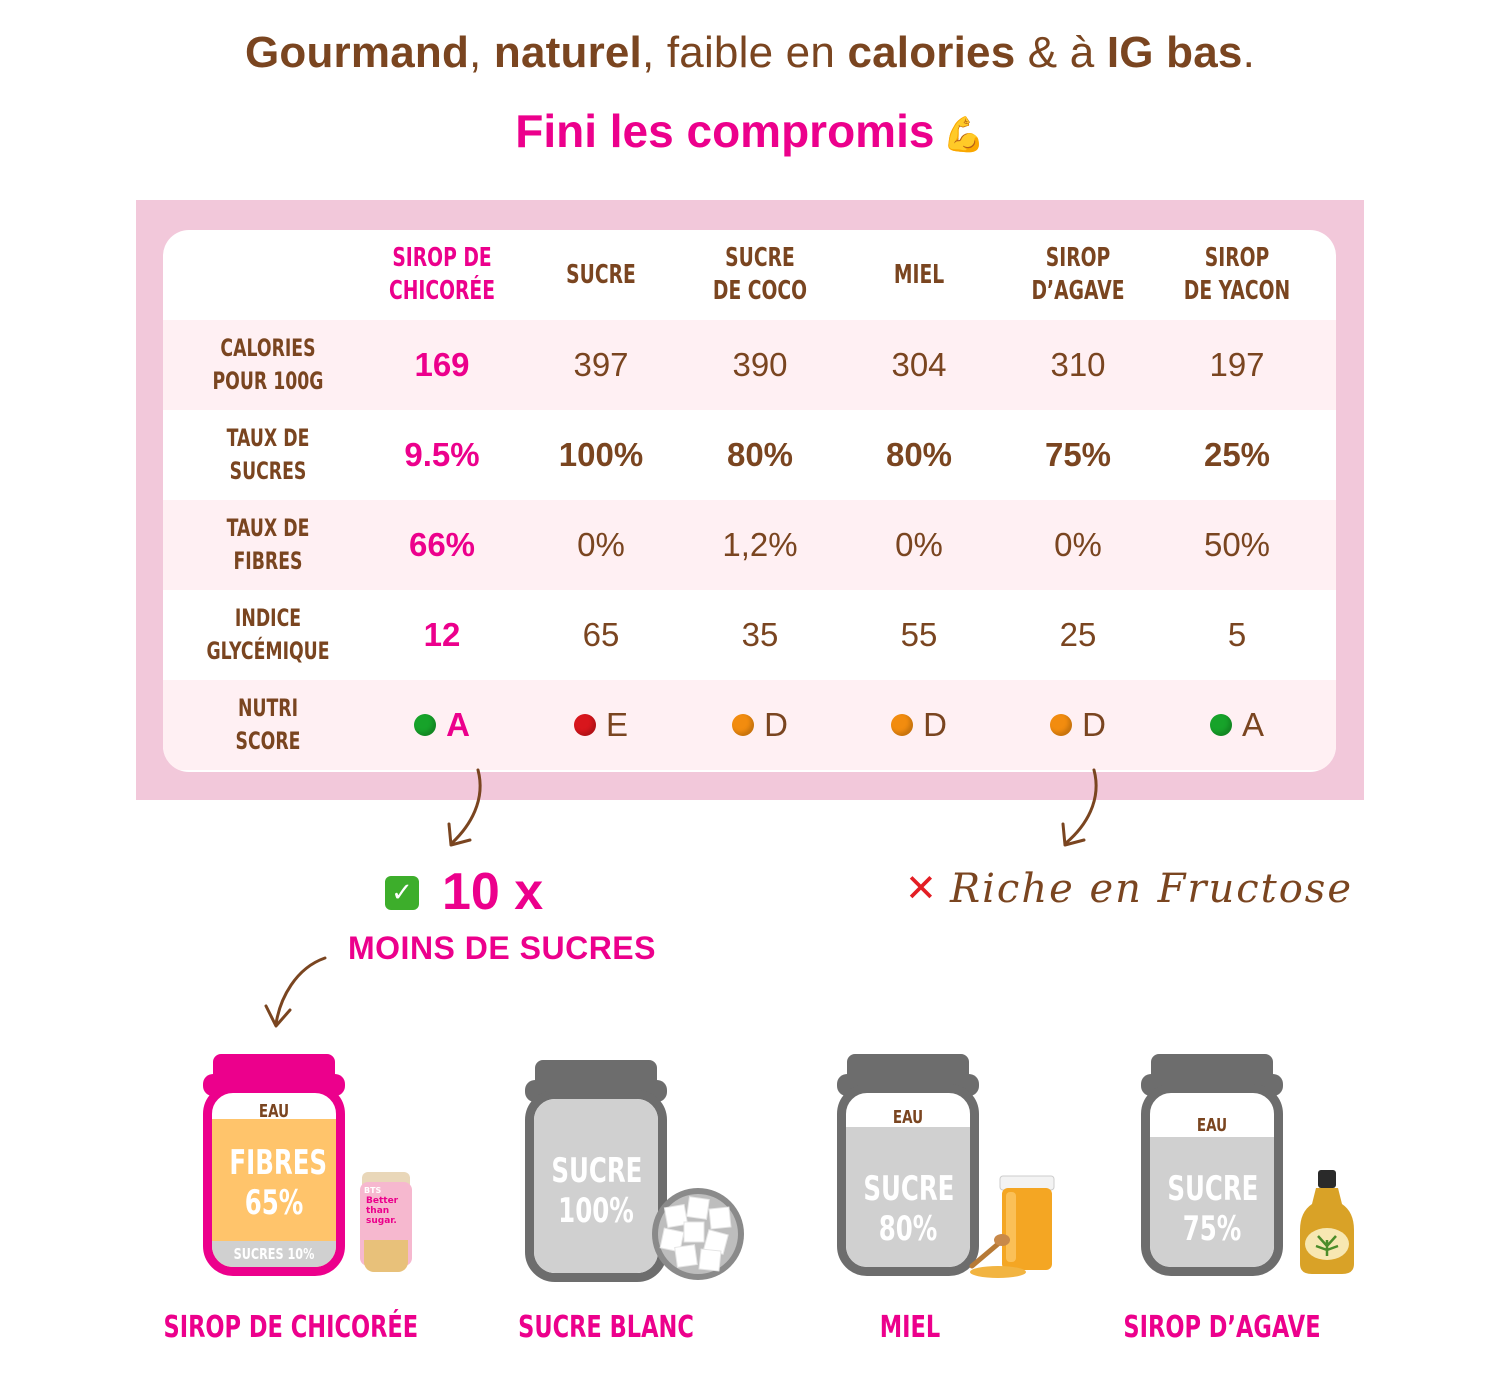 This screenshot has width=1500, height=1399. Describe the element at coordinates (698, 1234) in the screenshot. I see `sugar-cubes-bowl-icon` at that location.